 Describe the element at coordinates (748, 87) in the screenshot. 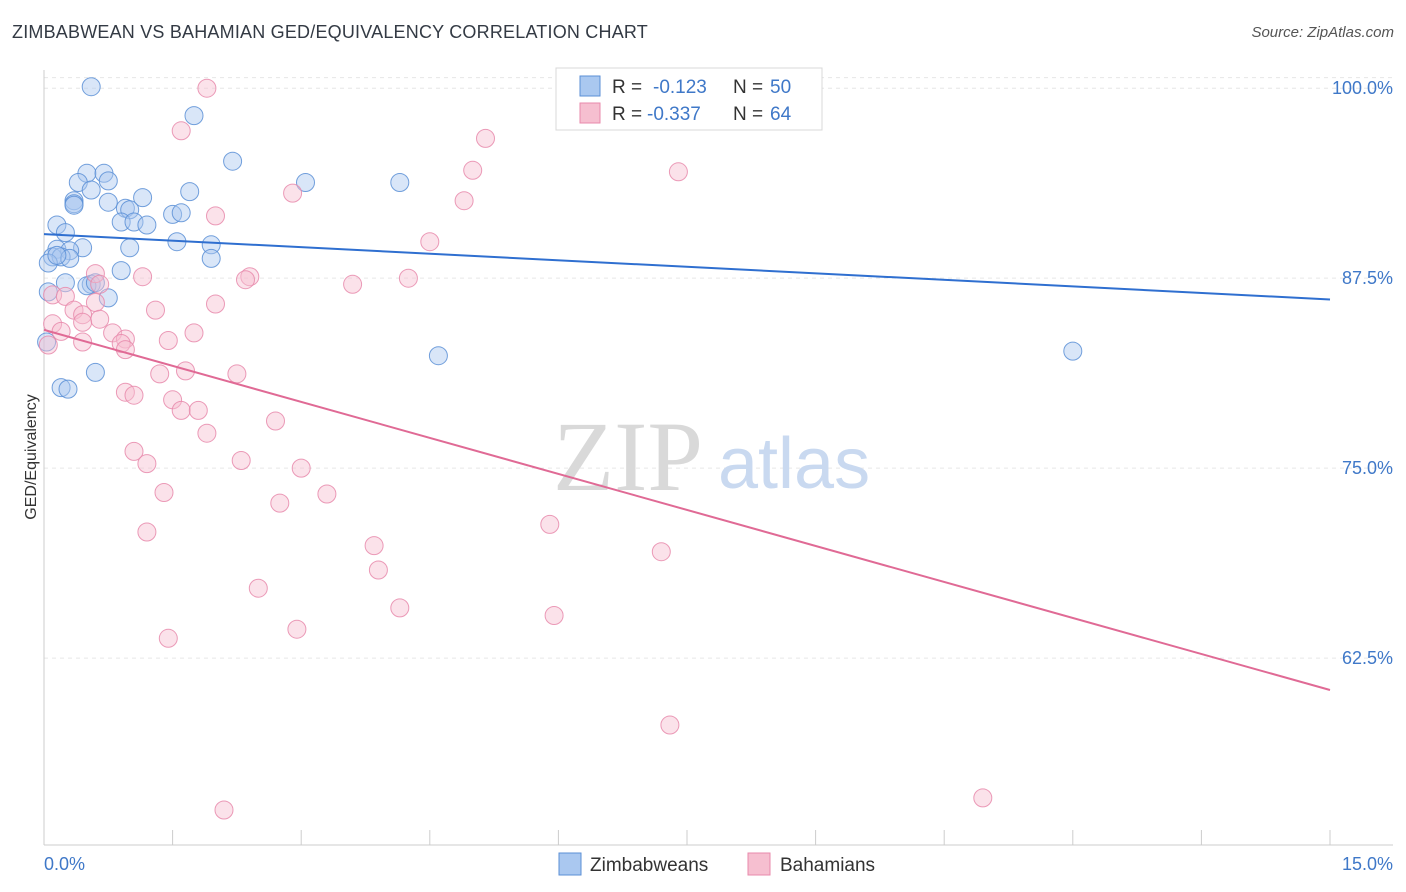

I see `legend-n-label-1: N =` at that location.